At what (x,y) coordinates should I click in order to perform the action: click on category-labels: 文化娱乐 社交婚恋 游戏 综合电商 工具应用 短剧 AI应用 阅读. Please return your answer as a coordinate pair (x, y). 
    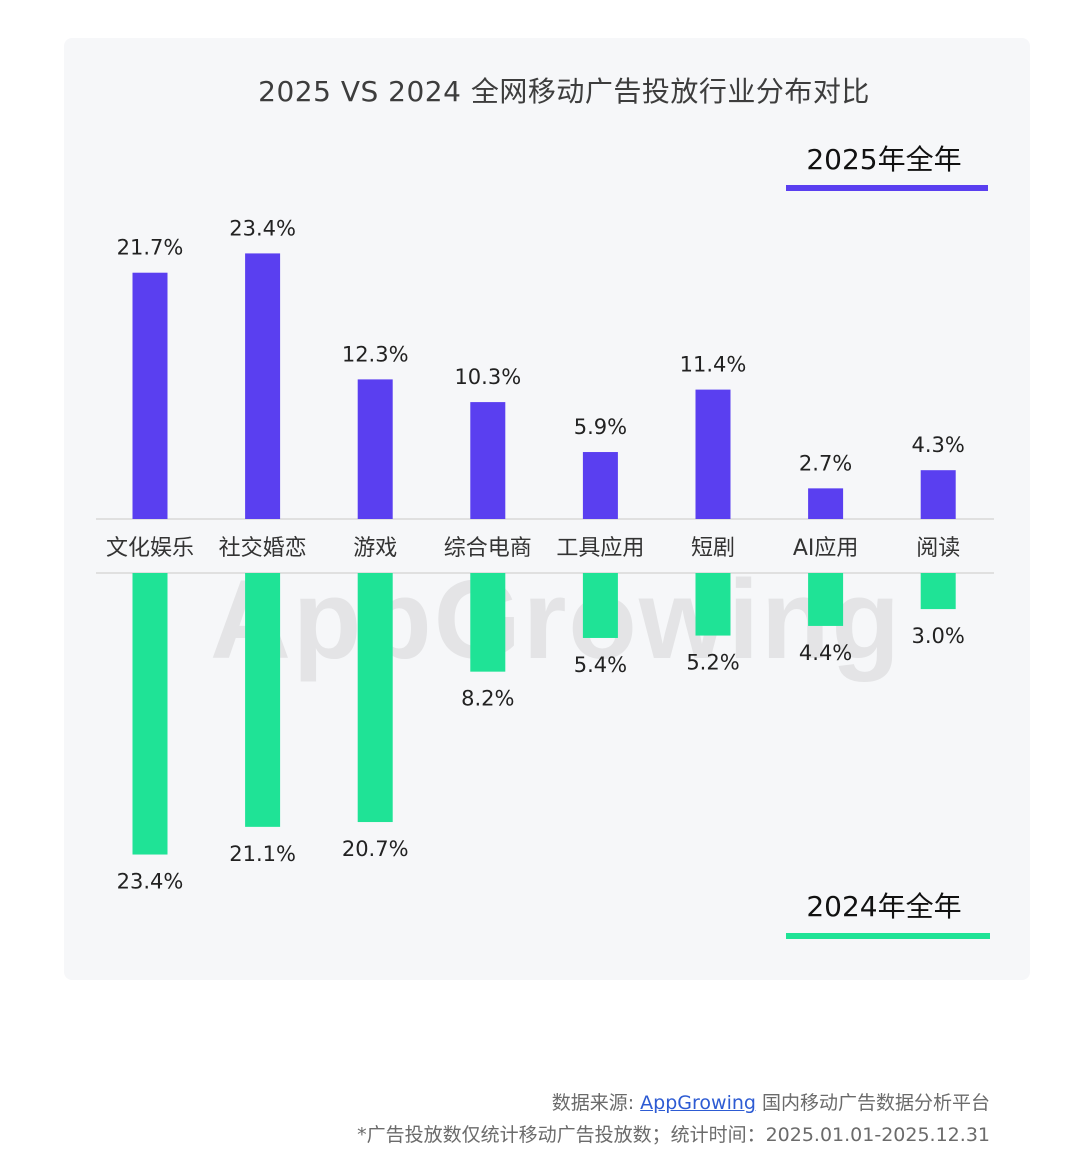
    Looking at the image, I should click on (533, 548).